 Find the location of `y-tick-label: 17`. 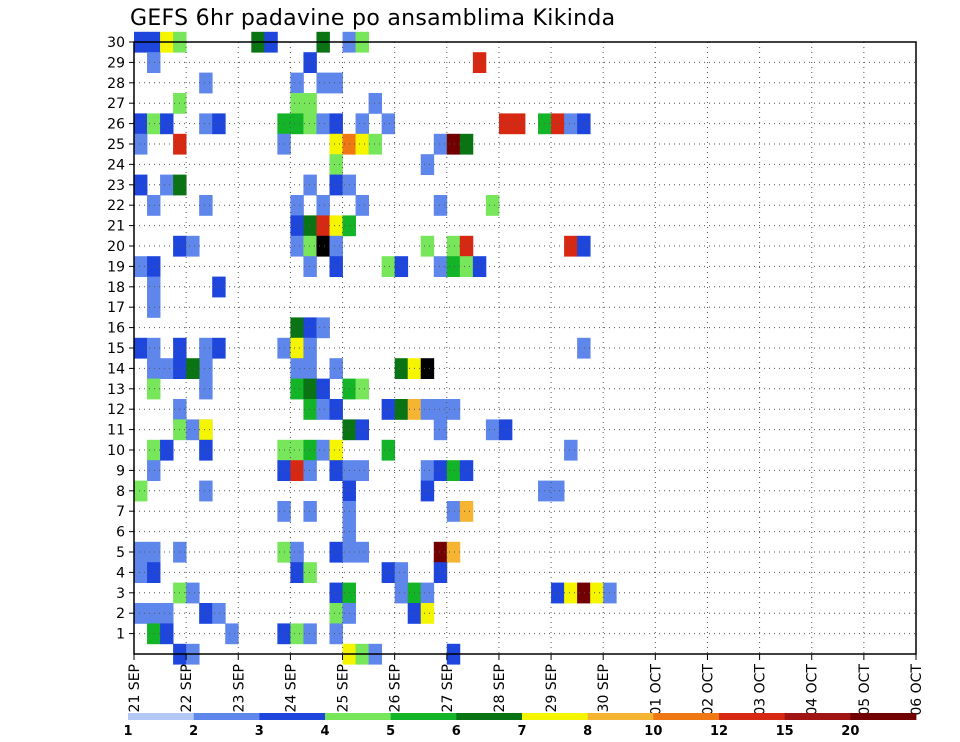

y-tick-label: 17 is located at coordinates (116, 308).